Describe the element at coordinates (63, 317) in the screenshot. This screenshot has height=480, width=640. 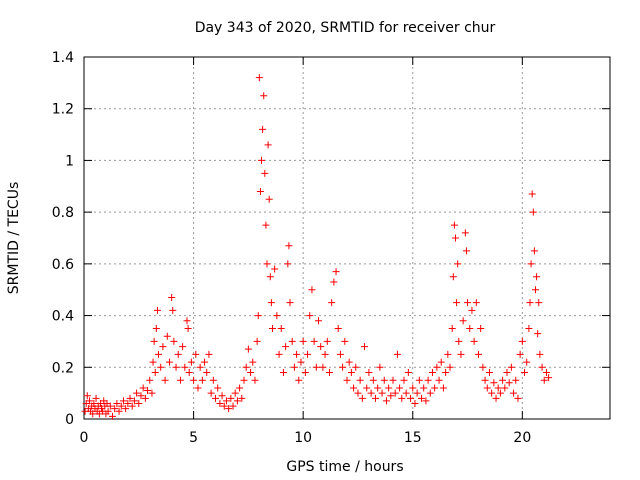
I see `y-tick-label: 0.4` at that location.